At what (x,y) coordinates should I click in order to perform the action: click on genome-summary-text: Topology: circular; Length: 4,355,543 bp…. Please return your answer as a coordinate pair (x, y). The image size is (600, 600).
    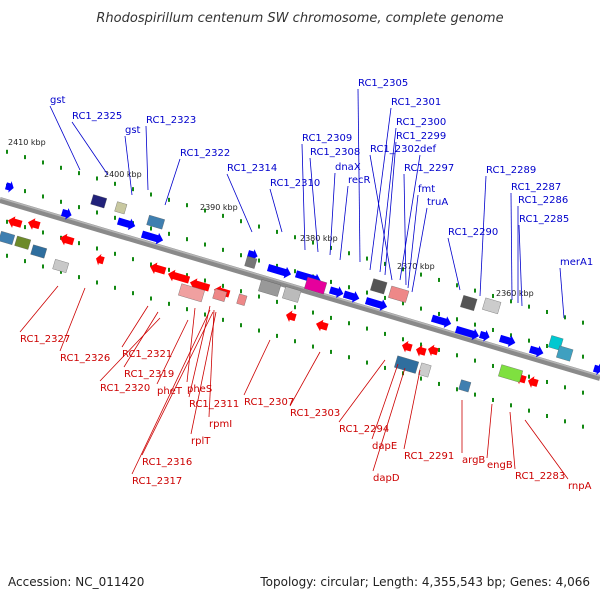
    Looking at the image, I should click on (424, 582).